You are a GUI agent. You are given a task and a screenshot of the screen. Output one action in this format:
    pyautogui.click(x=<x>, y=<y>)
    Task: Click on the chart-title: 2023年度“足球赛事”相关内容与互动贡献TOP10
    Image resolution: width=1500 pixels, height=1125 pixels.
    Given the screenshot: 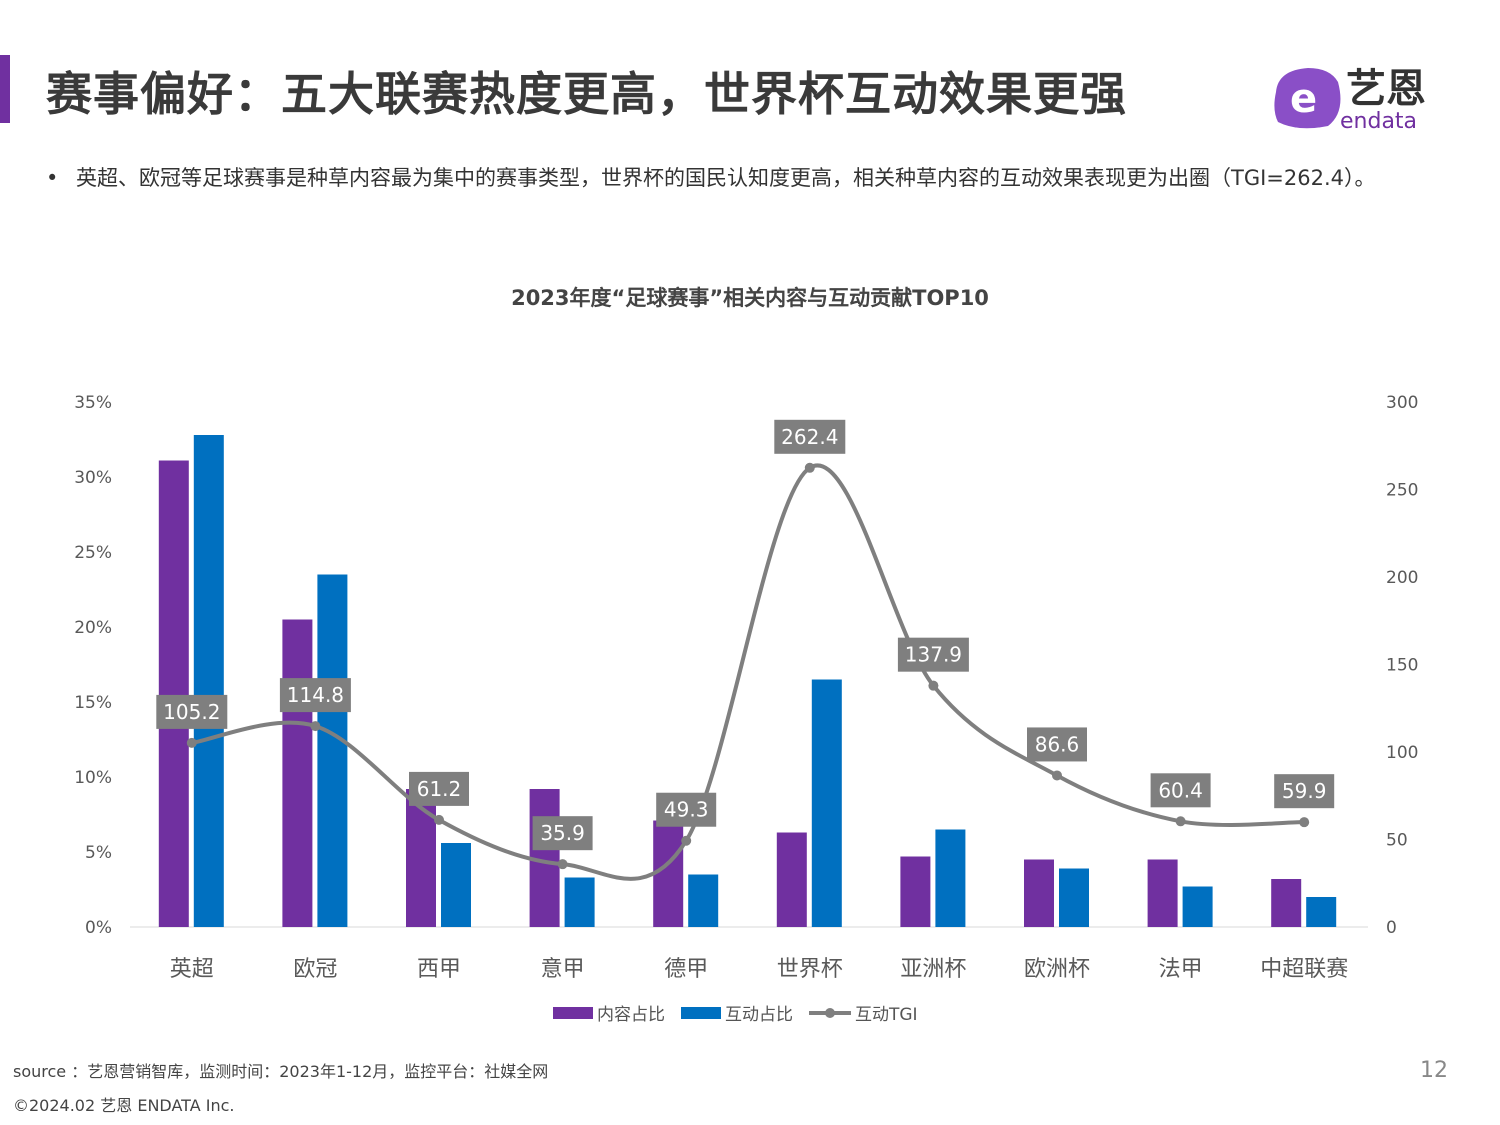 What is the action you would take?
    pyautogui.click(x=750, y=298)
    